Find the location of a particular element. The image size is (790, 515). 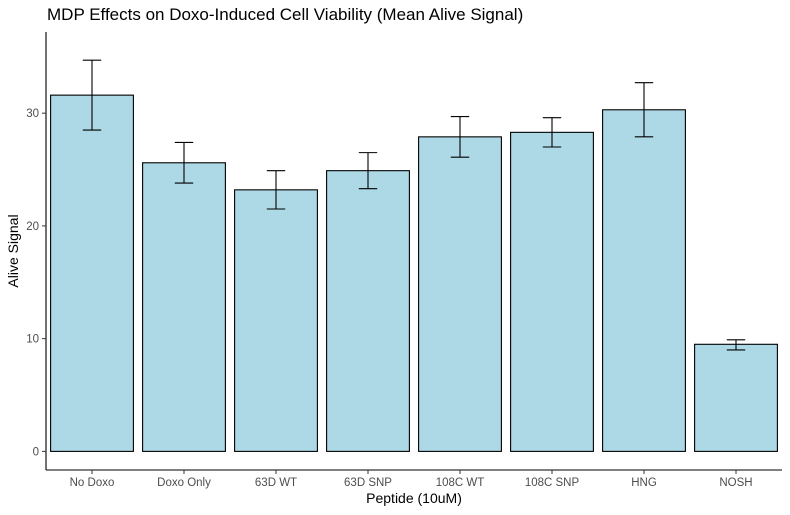

x-tick-label: 108C WT is located at coordinates (460, 483).